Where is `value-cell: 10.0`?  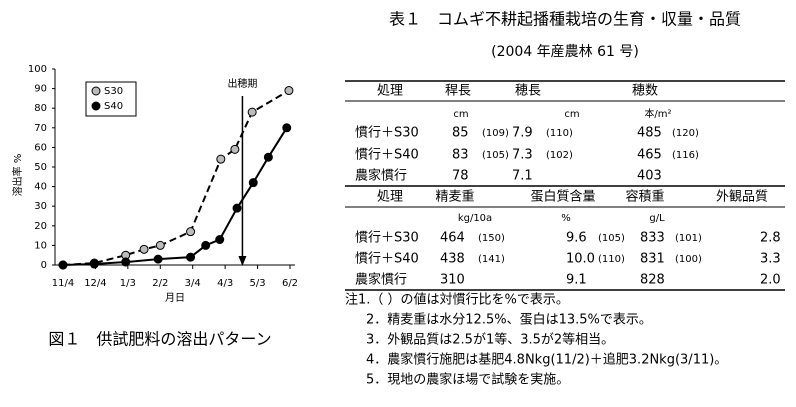 value-cell: 10.0 is located at coordinates (580, 259).